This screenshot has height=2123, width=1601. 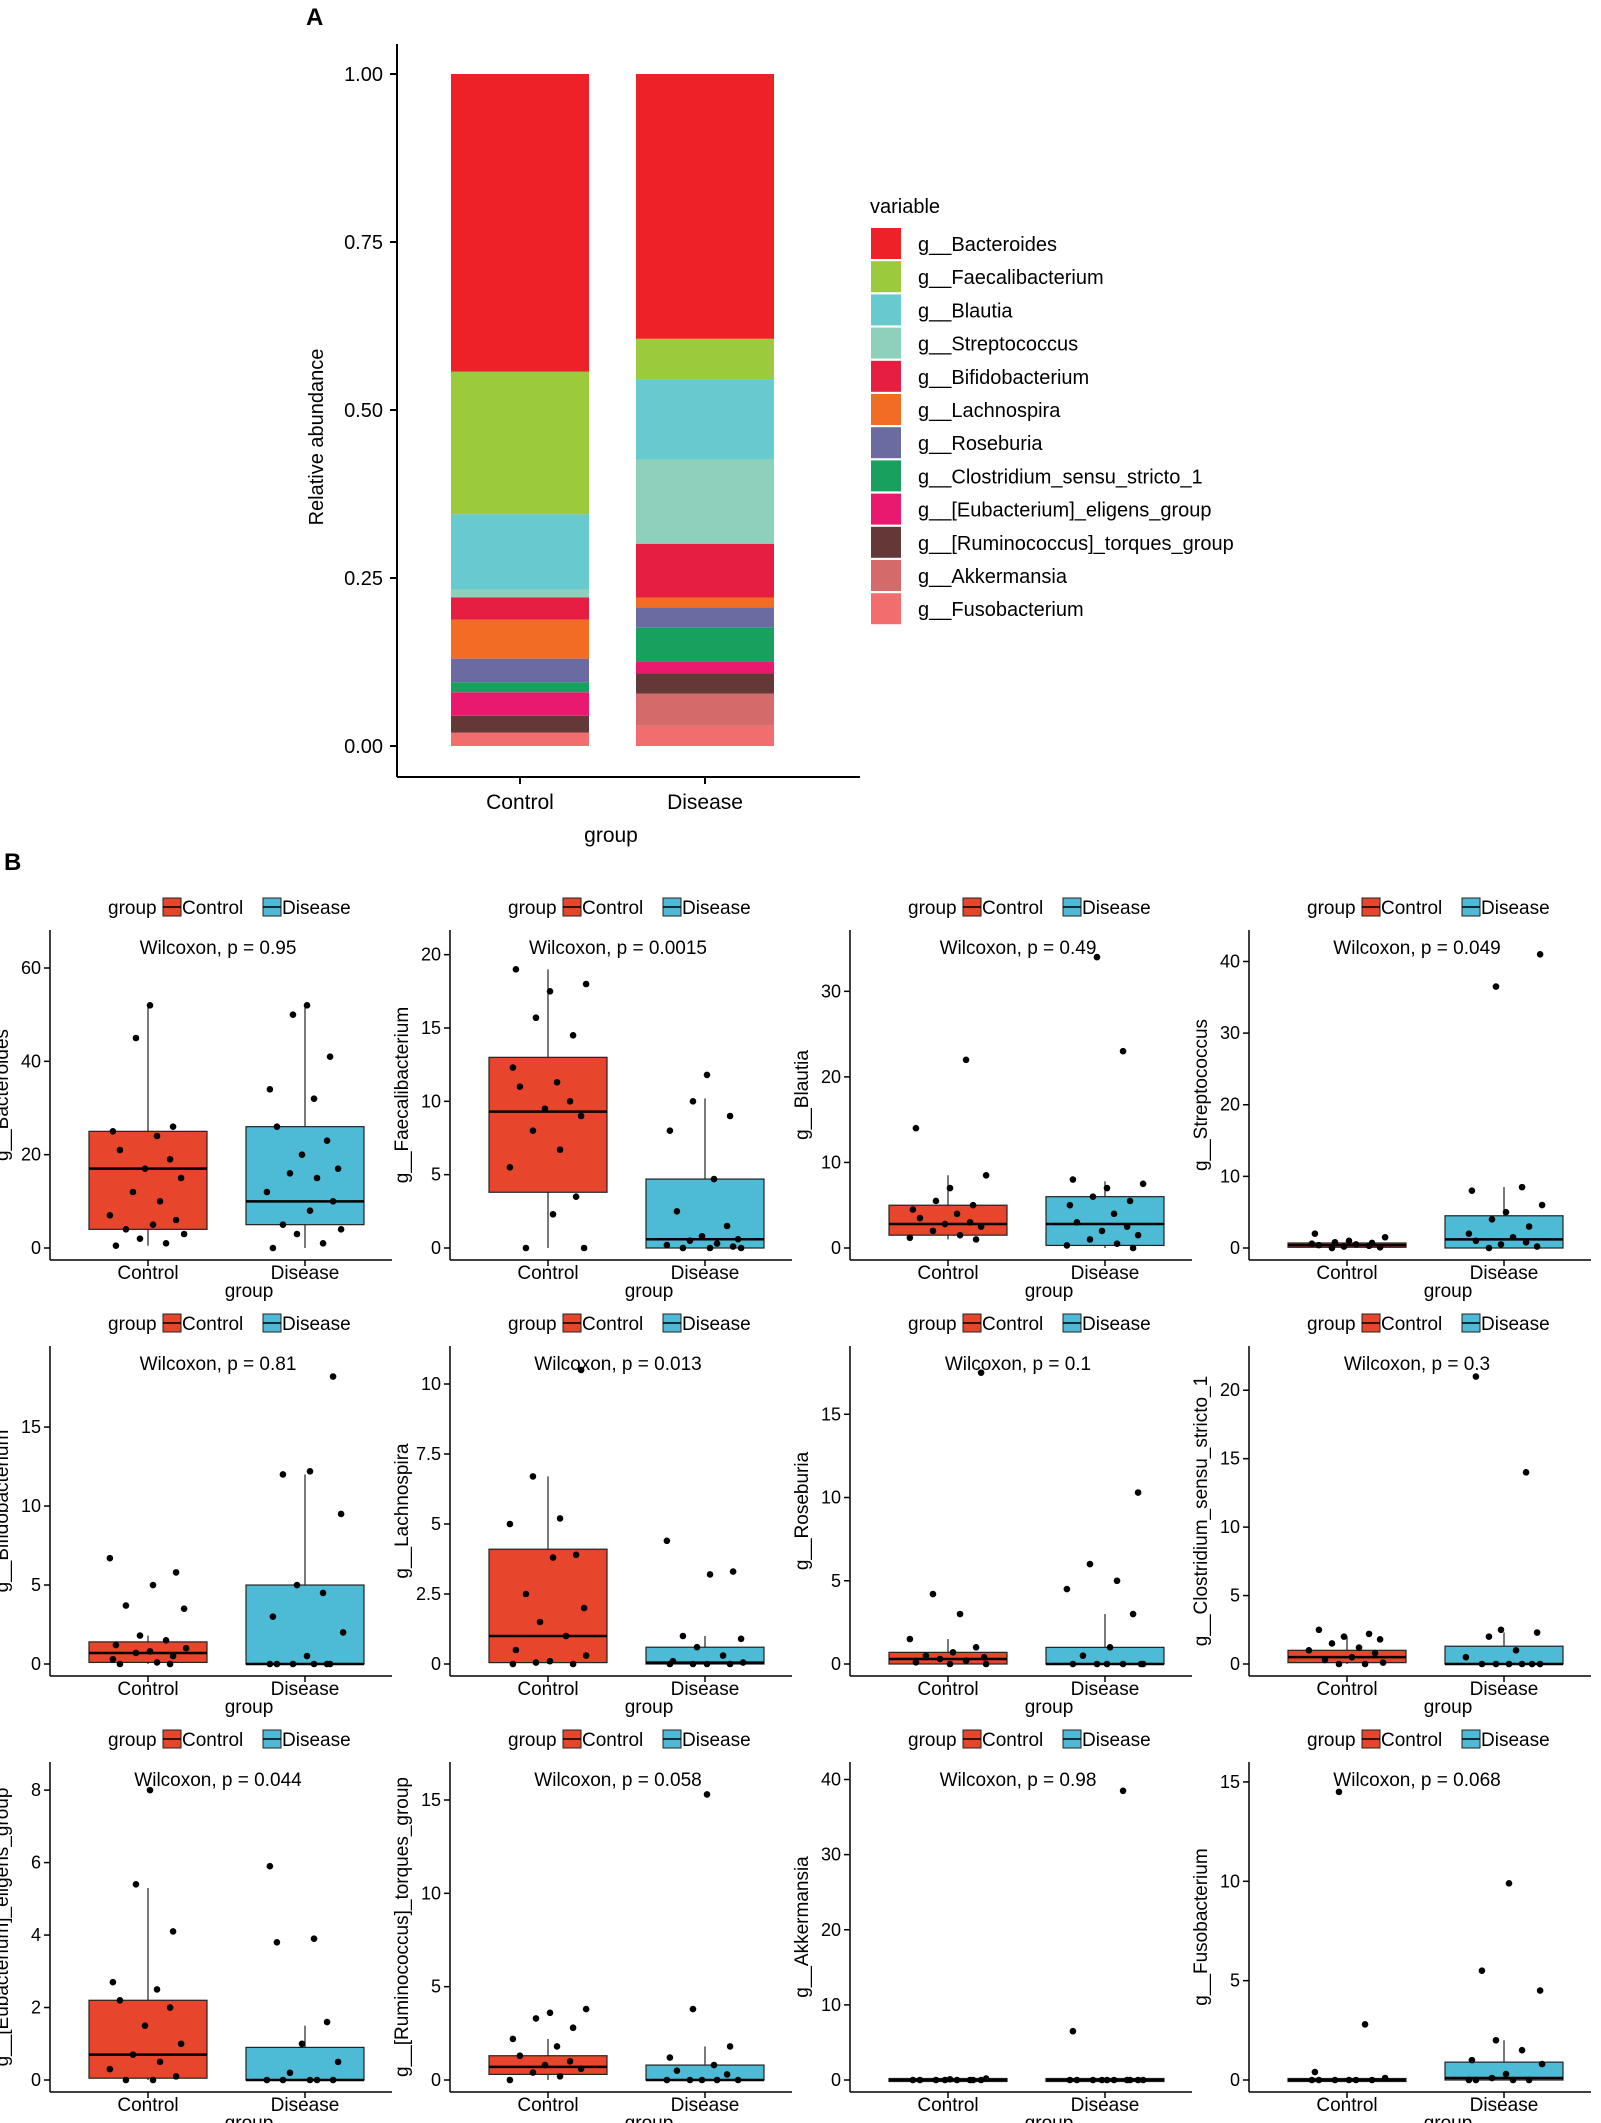 I want to click on y-tick-label: 0.25, so click(x=363, y=579).